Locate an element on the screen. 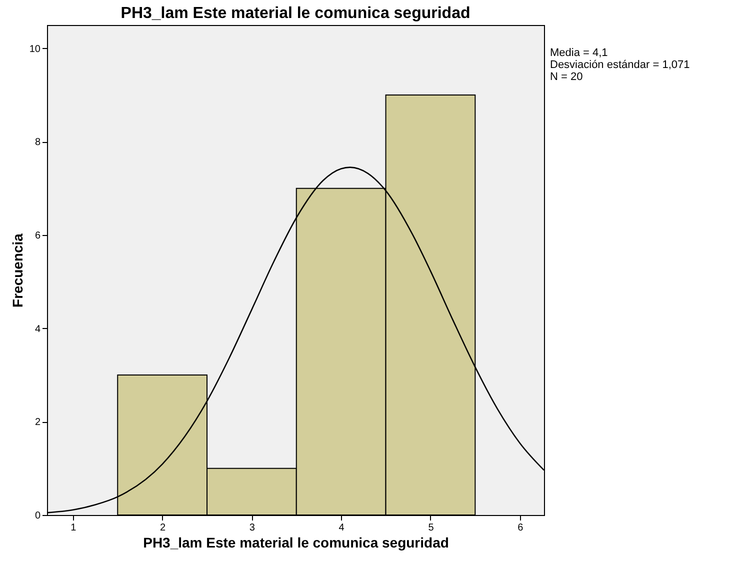 The height and width of the screenshot is (582, 734). y-tick-label: 8 is located at coordinates (37, 142).